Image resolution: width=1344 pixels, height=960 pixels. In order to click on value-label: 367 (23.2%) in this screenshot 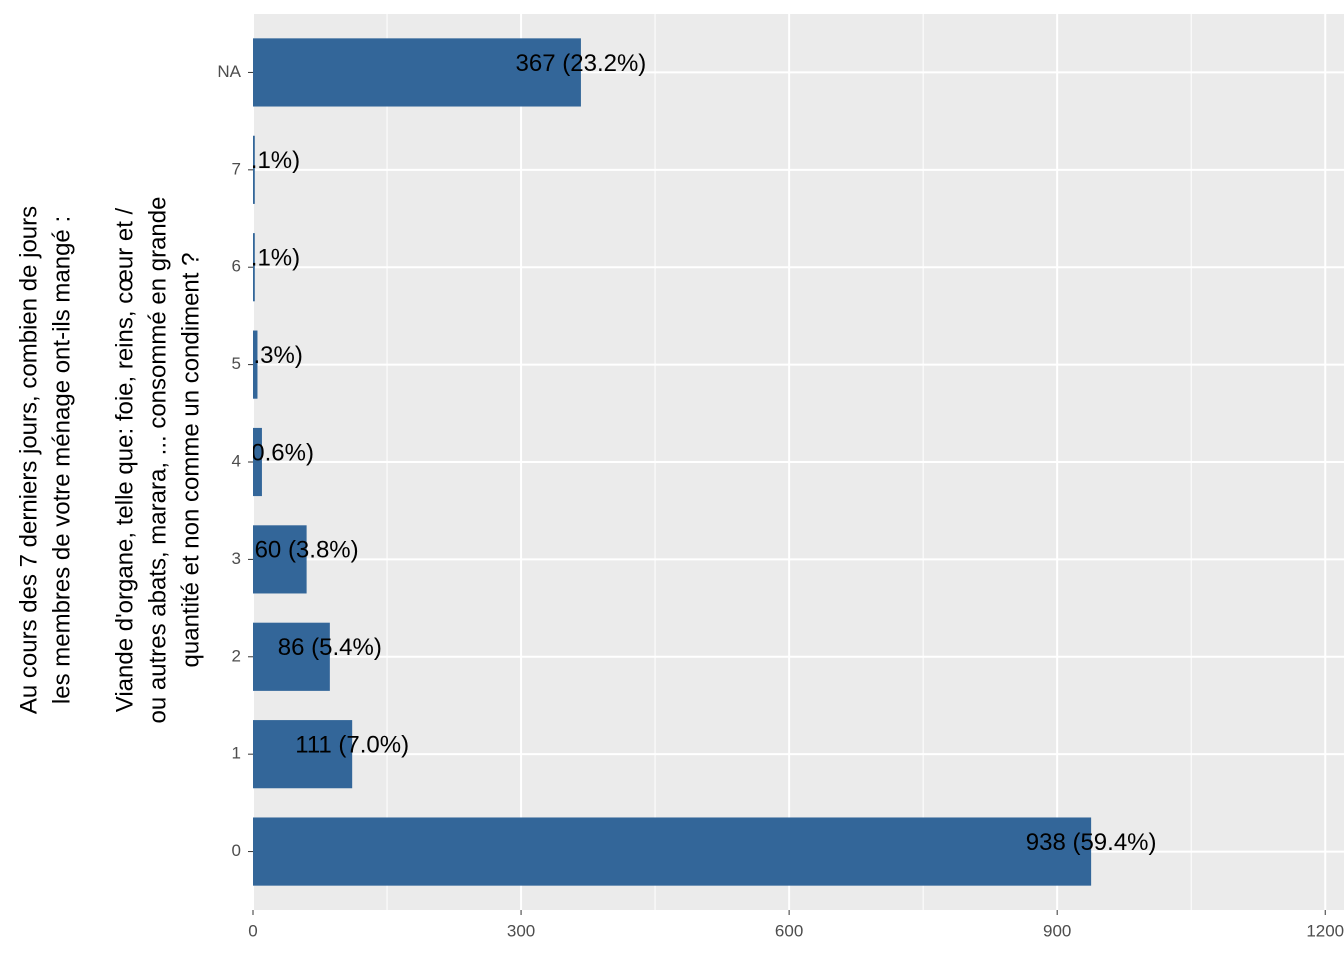, I will do `click(581, 63)`.